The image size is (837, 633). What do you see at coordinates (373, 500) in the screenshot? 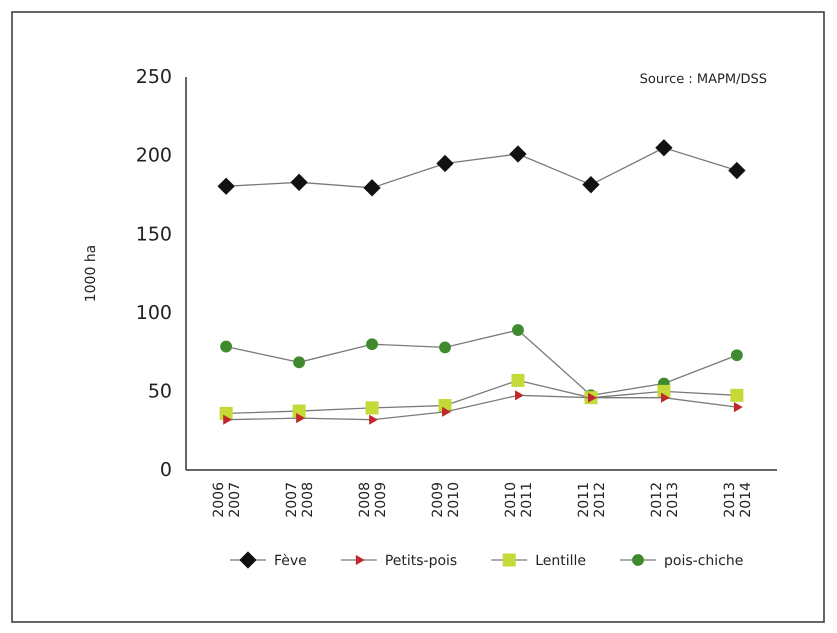
I see `x-tick-label: 2008 2009` at bounding box center [373, 500].